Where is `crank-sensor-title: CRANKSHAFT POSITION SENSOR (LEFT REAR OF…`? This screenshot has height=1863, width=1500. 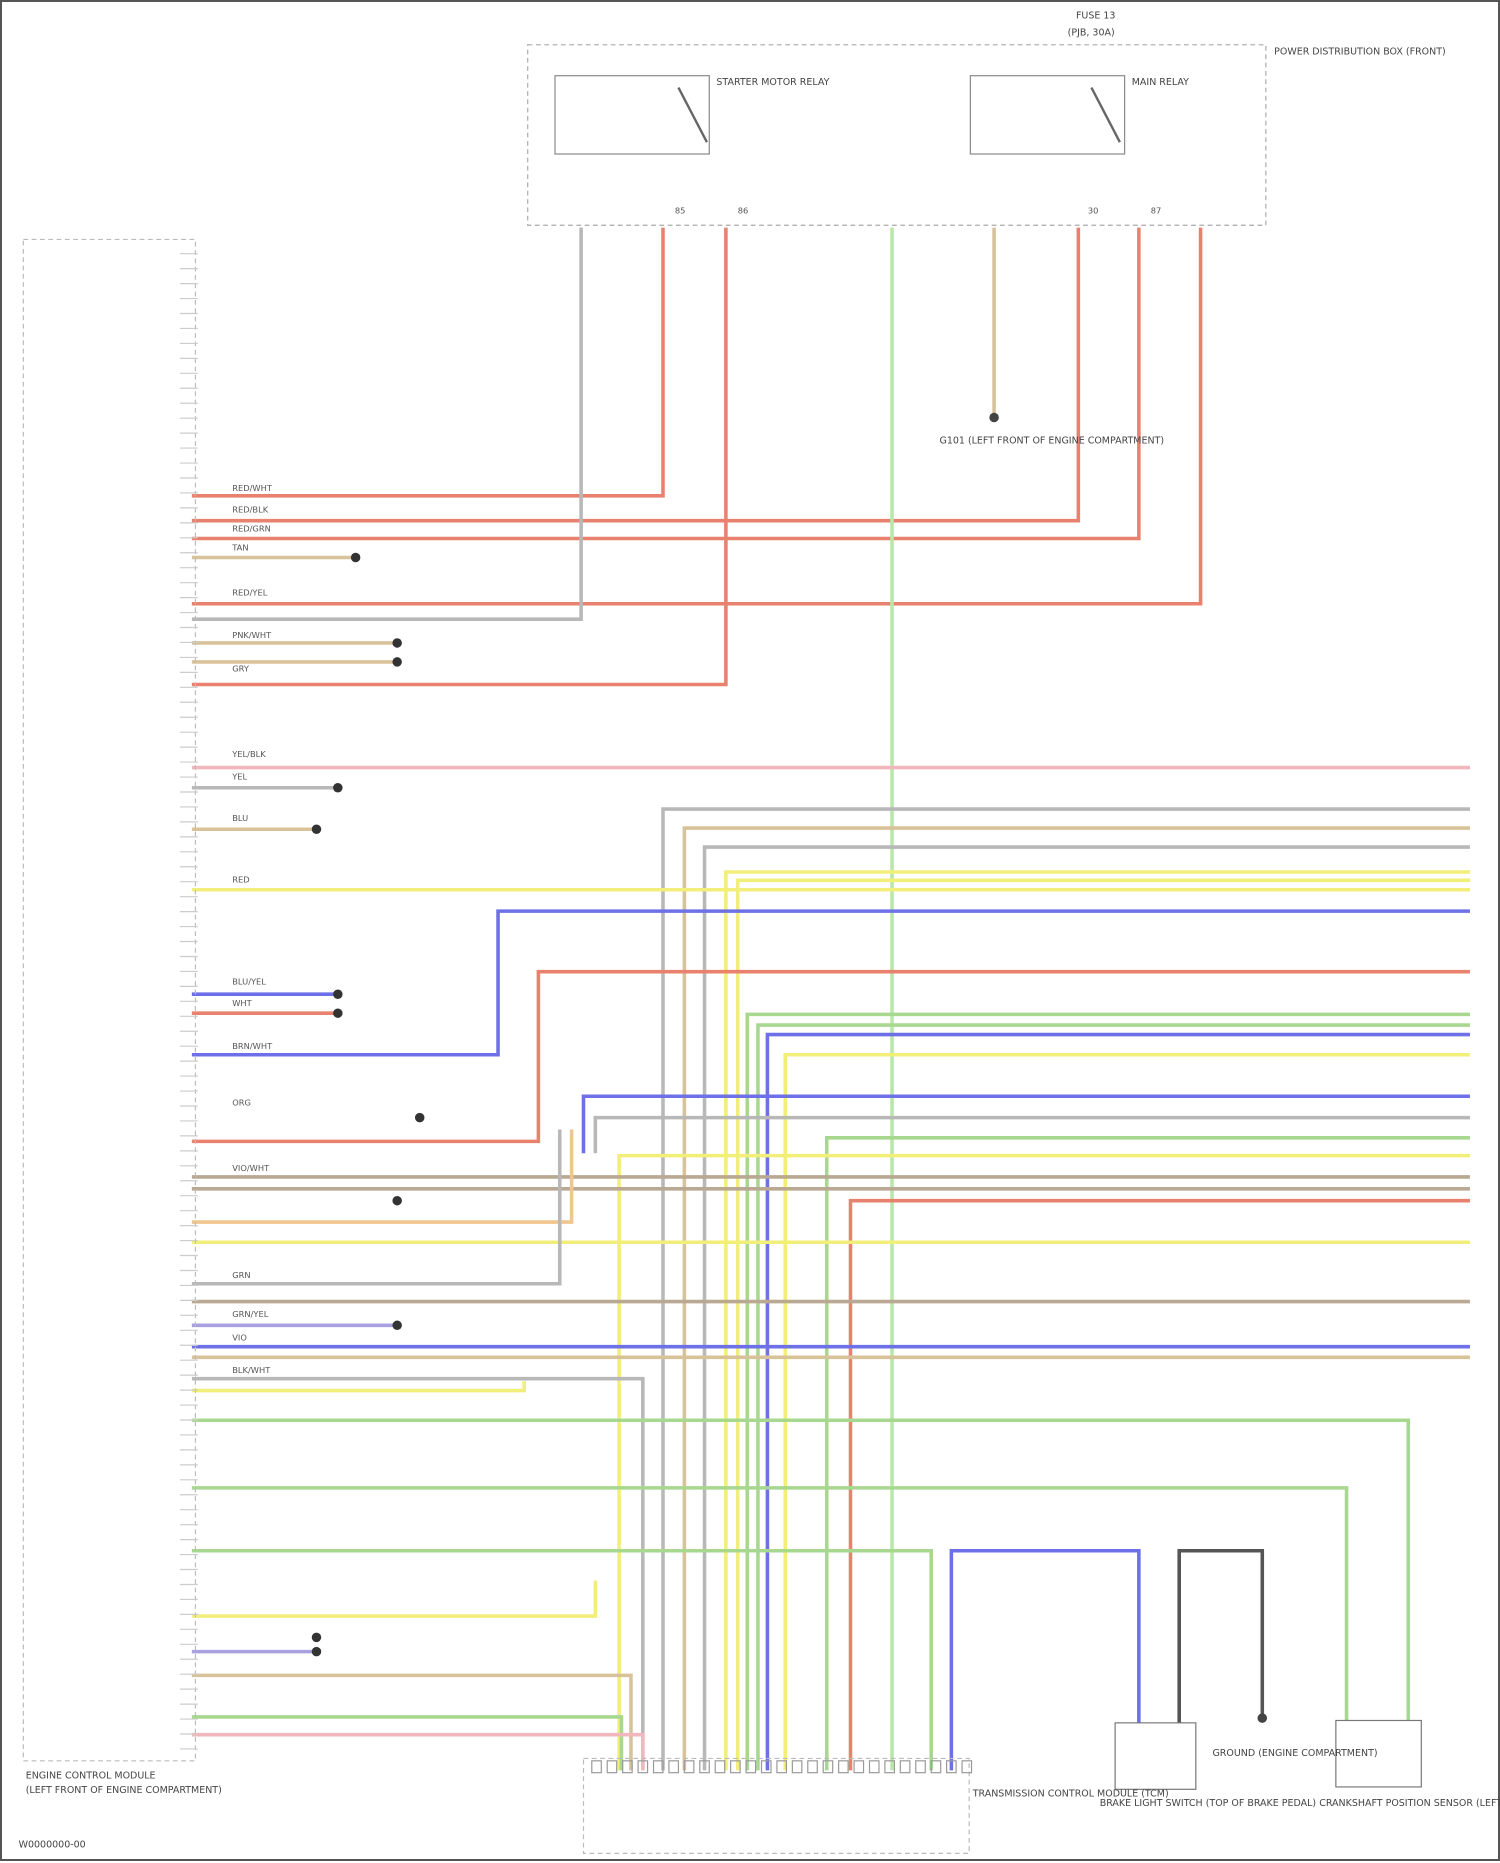
crank-sensor-title: CRANKSHAFT POSITION SENSOR (LEFT REAR OF… is located at coordinates (1409, 1803).